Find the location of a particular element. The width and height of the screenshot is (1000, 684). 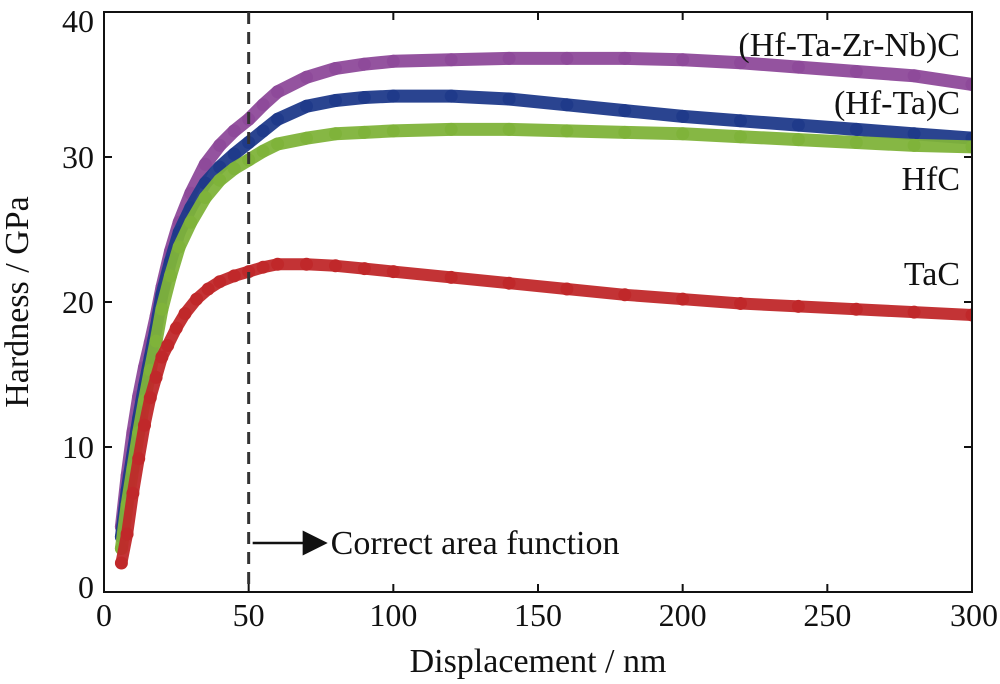

series-label-tac: TaC is located at coordinates (932, 274).